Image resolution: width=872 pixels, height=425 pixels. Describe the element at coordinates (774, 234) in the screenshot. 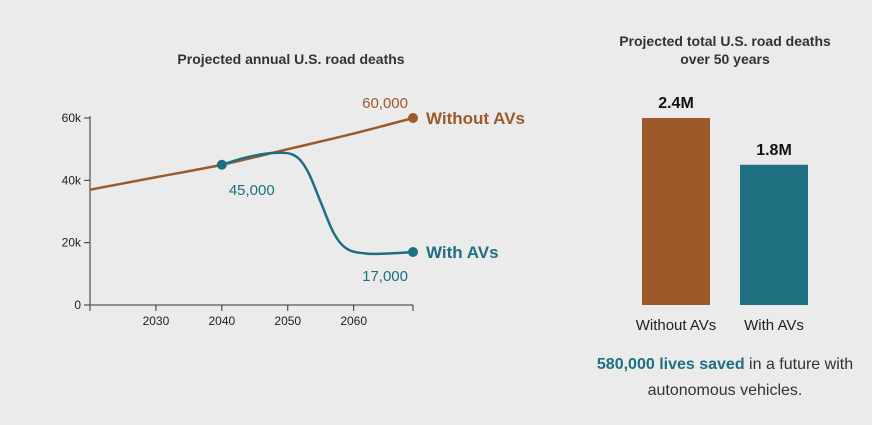

I see `bar-with-avs` at that location.